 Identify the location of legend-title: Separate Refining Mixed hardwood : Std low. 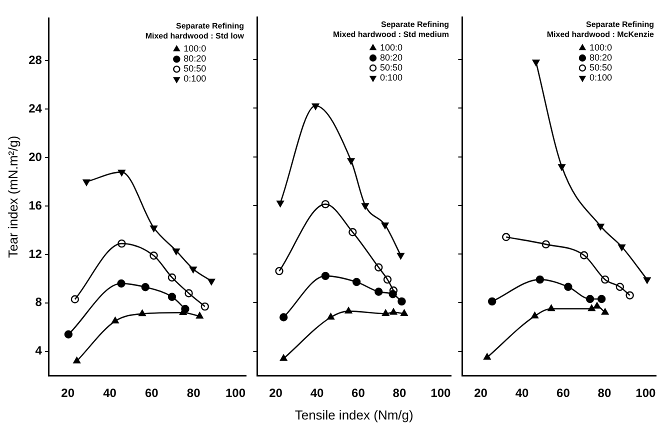
(195, 30).